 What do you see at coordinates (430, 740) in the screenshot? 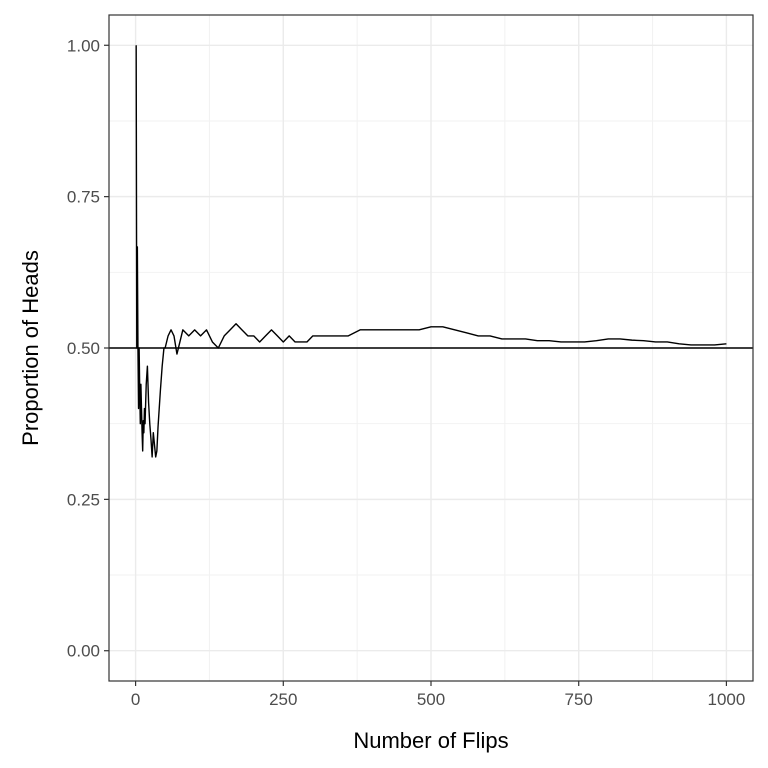
I see `x-axis-title: Number of Flips` at bounding box center [430, 740].